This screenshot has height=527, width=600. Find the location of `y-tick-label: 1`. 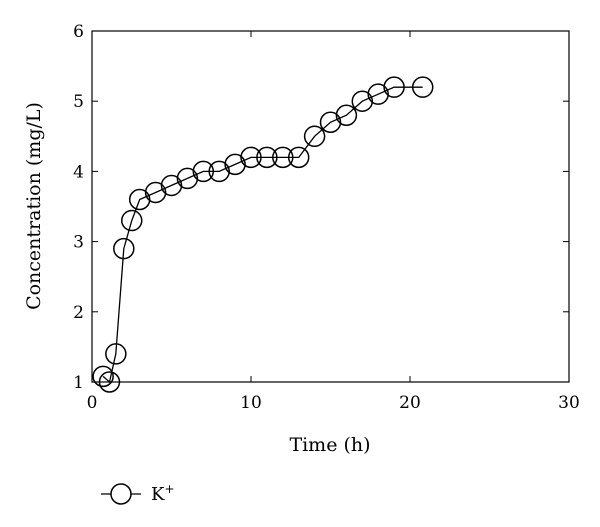

y-tick-label: 1 is located at coordinates (78, 383).